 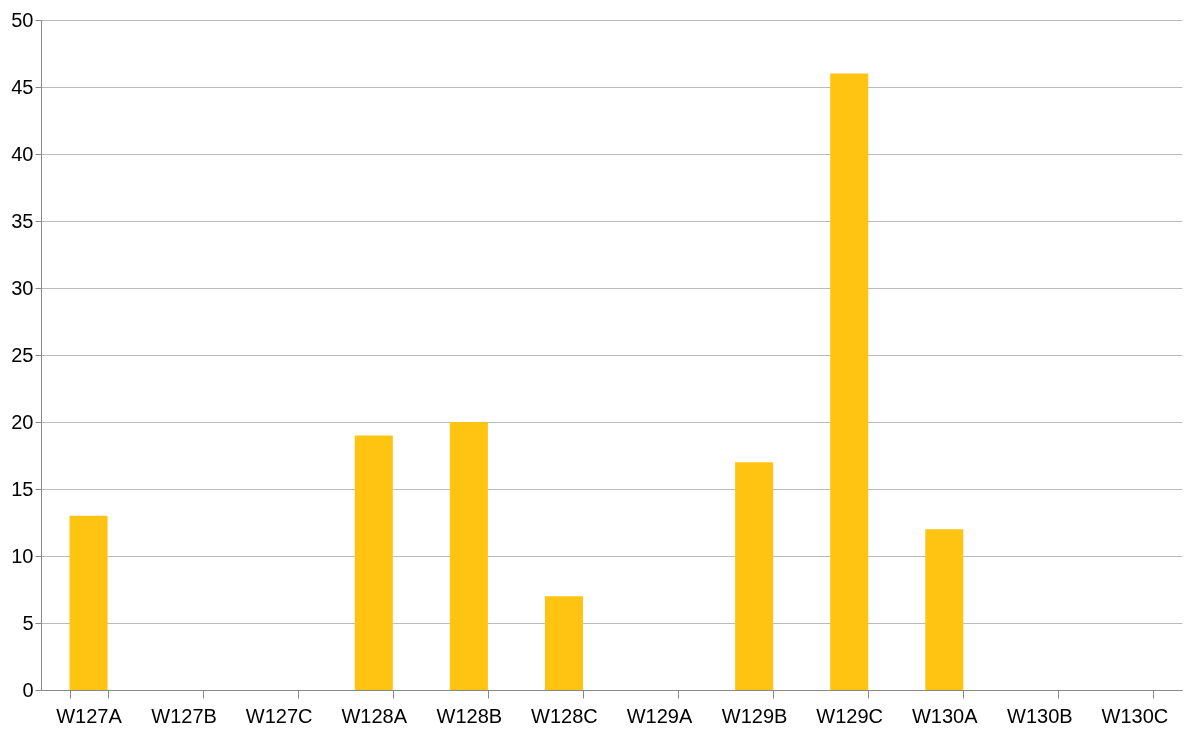 What do you see at coordinates (28, 689) in the screenshot?
I see `y-tick-label: 0` at bounding box center [28, 689].